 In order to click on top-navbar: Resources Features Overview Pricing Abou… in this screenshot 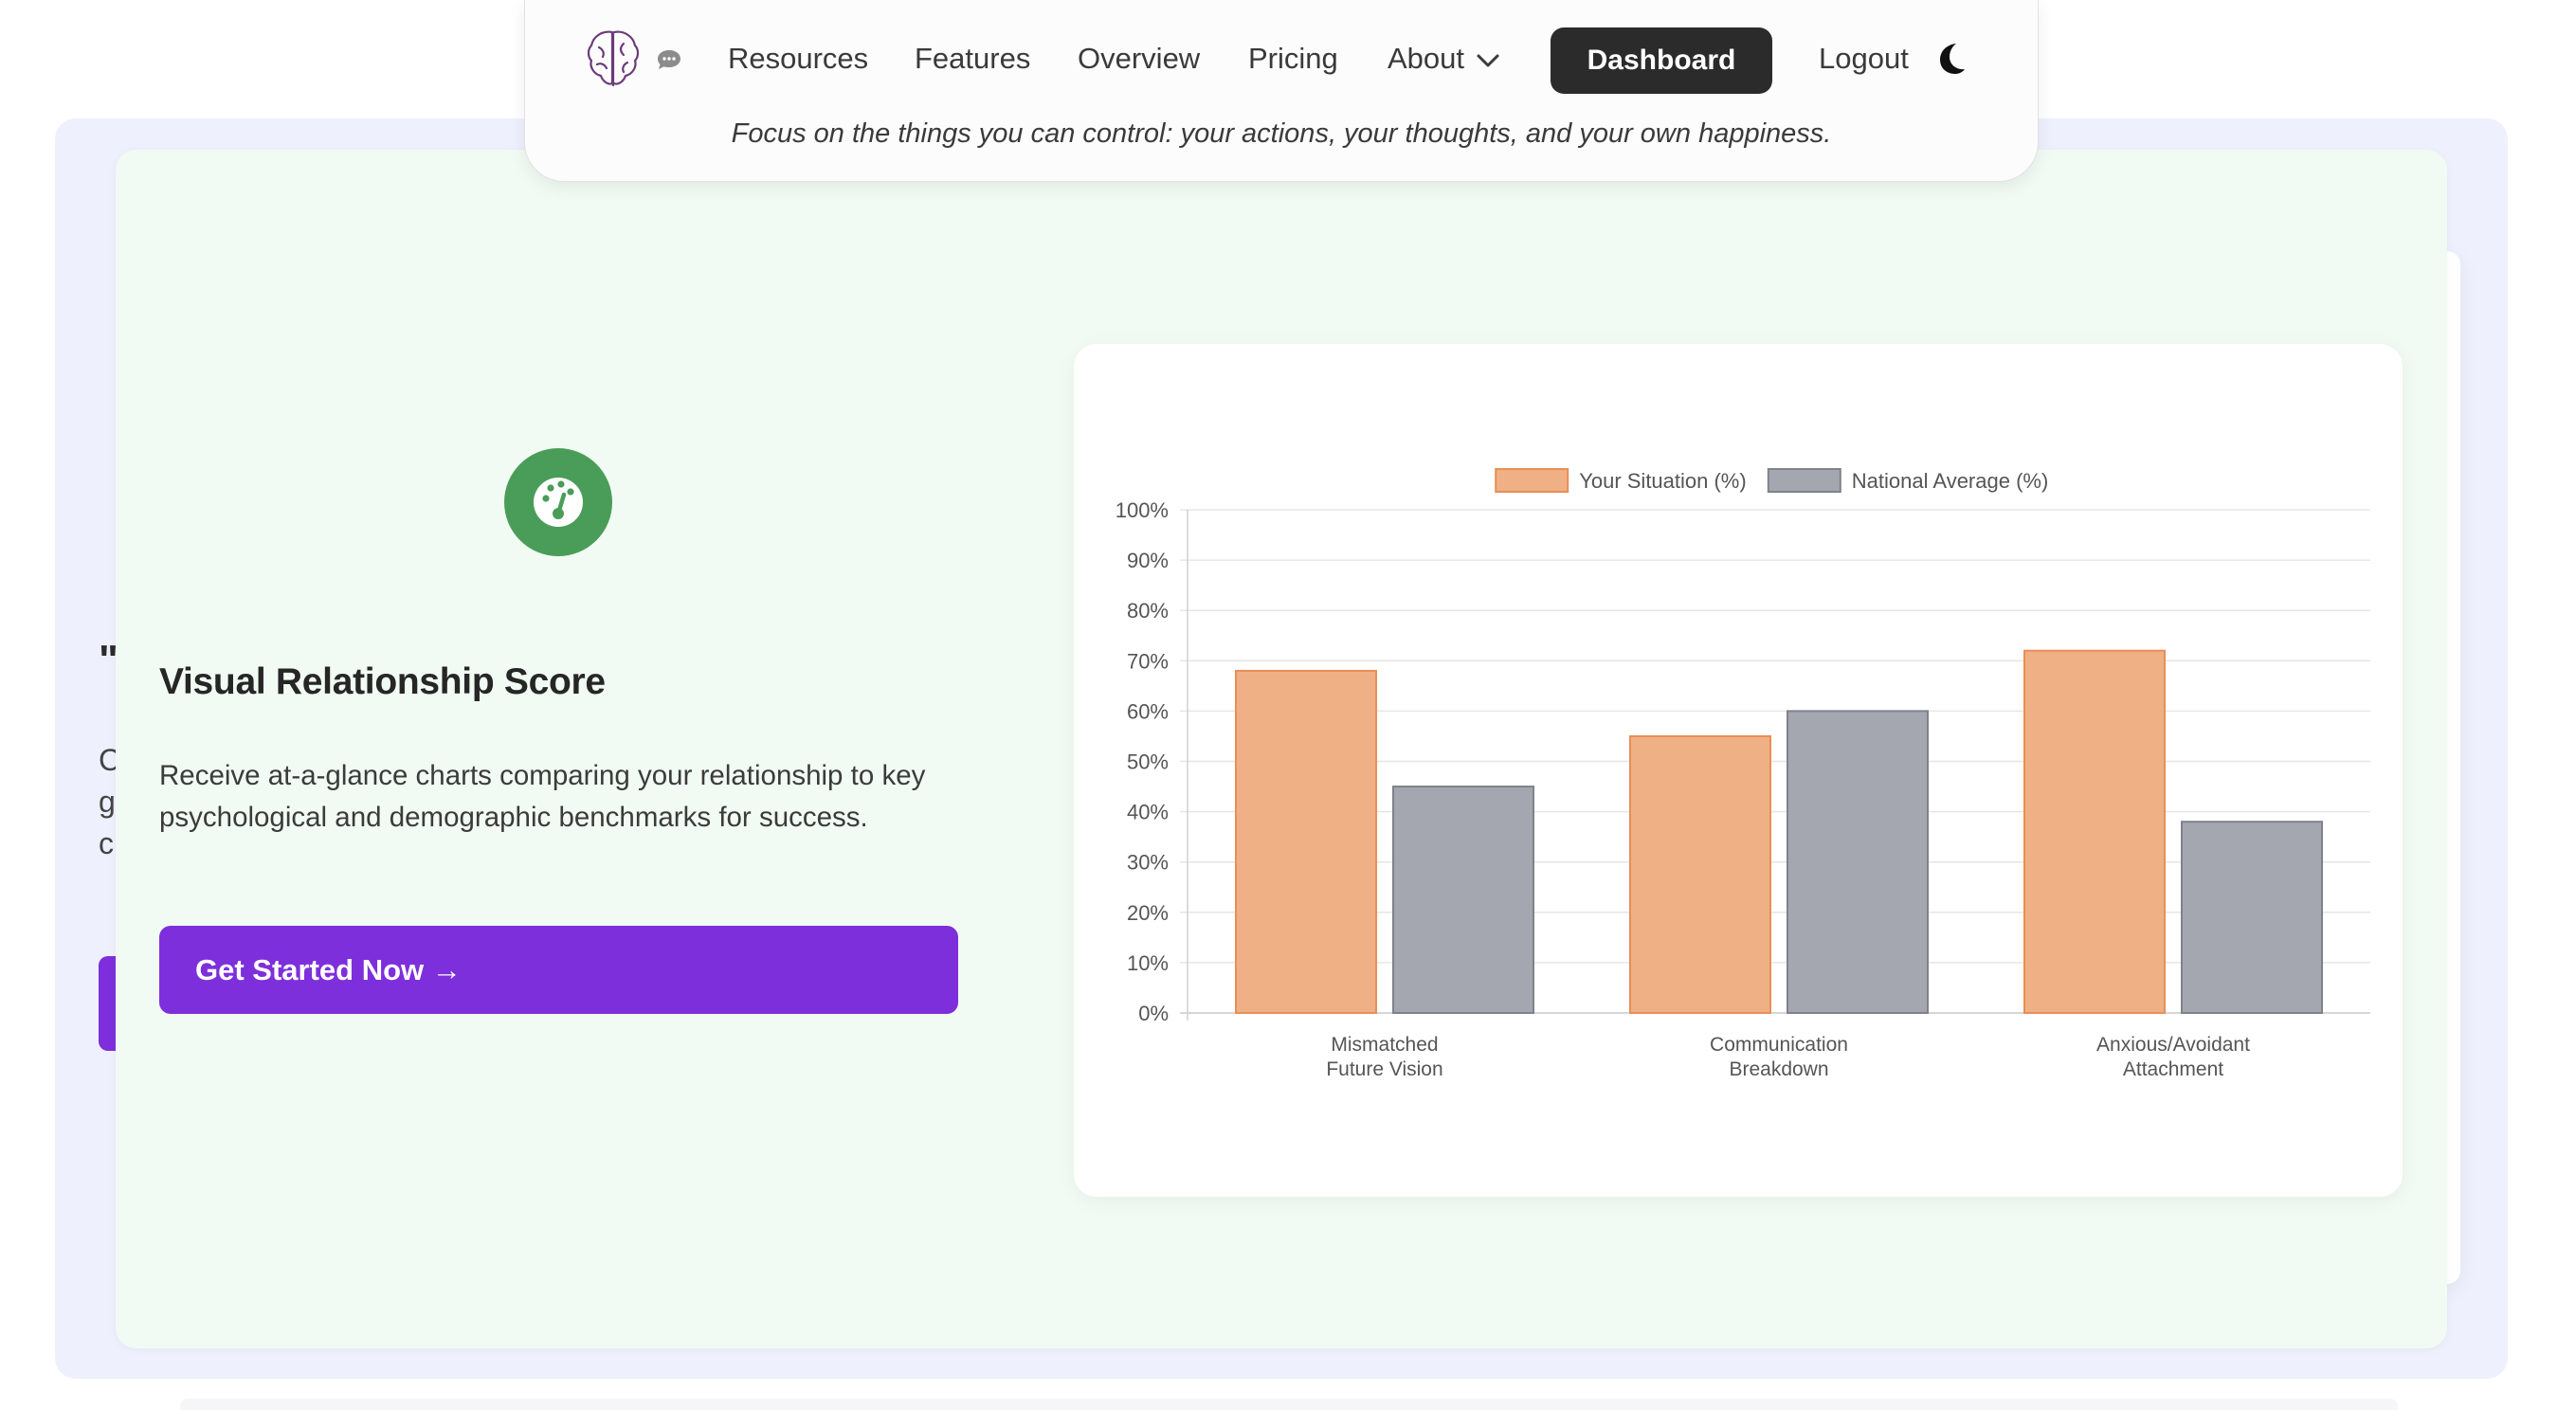, I will do `click(1281, 91)`.